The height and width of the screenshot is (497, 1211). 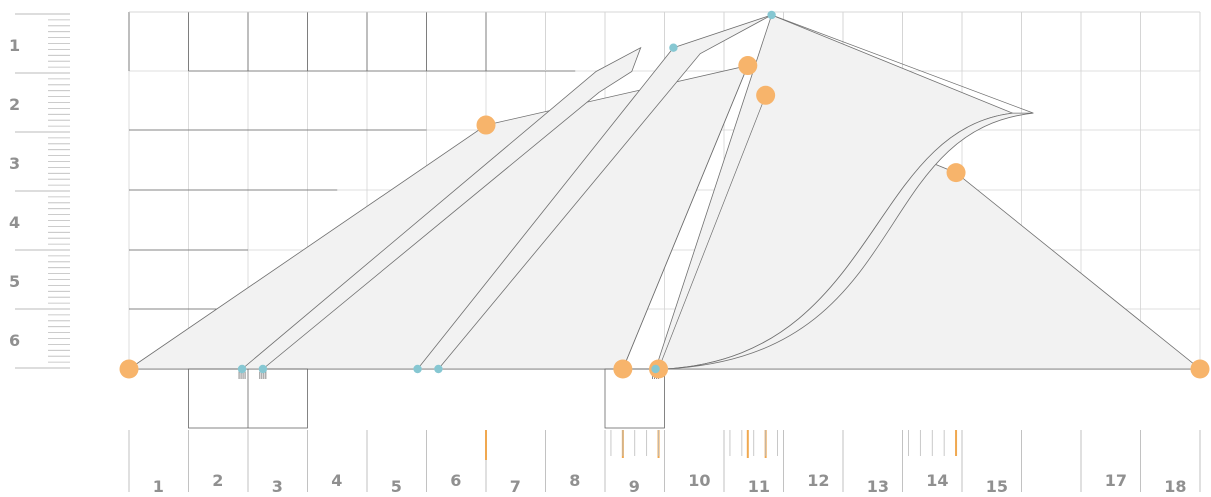 What do you see at coordinates (14, 104) in the screenshot?
I see `ruler-label: 2` at bounding box center [14, 104].